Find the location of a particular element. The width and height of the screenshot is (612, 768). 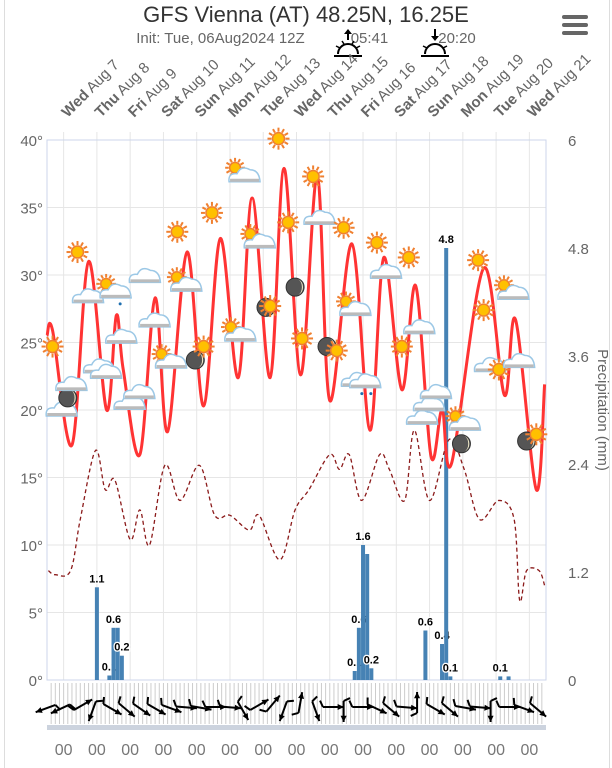

init-time: Init: Tue, 06Aug2024 12Z is located at coordinates (220, 38).